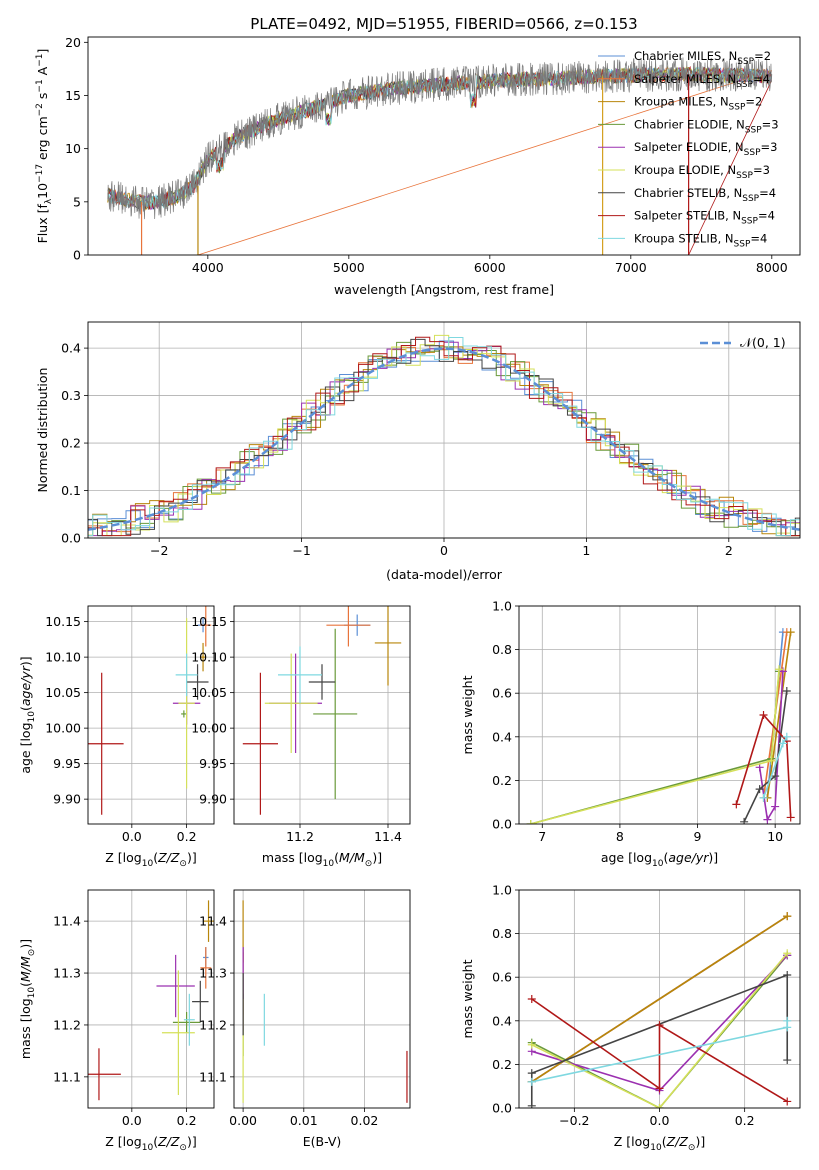  Describe the element at coordinates (490, 267) in the screenshot. I see `x-tick-label: 6000` at that location.